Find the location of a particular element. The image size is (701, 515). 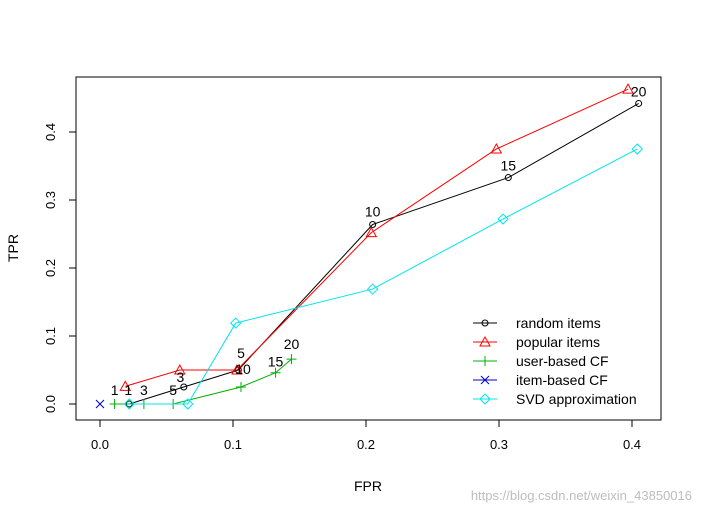

watermark: https://blog.csdn.net/weixin_43850016 is located at coordinates (581, 495).